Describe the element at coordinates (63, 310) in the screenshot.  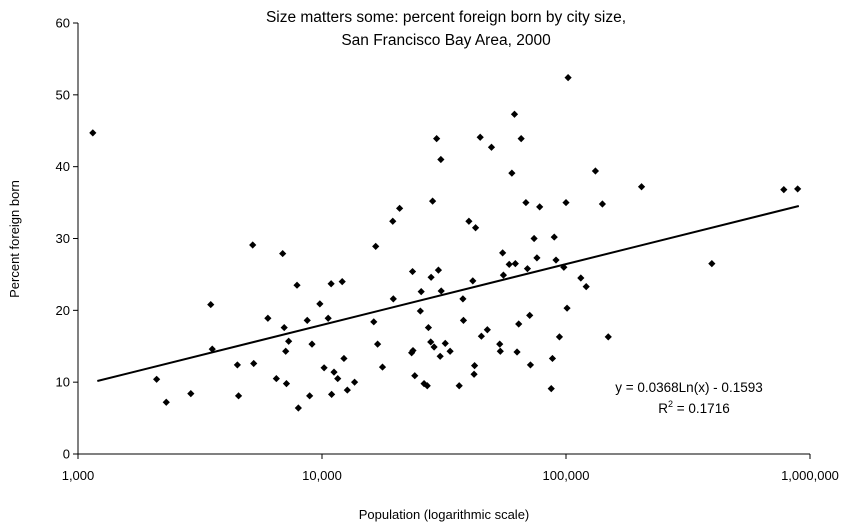
I see `y-tick-label: 20` at that location.